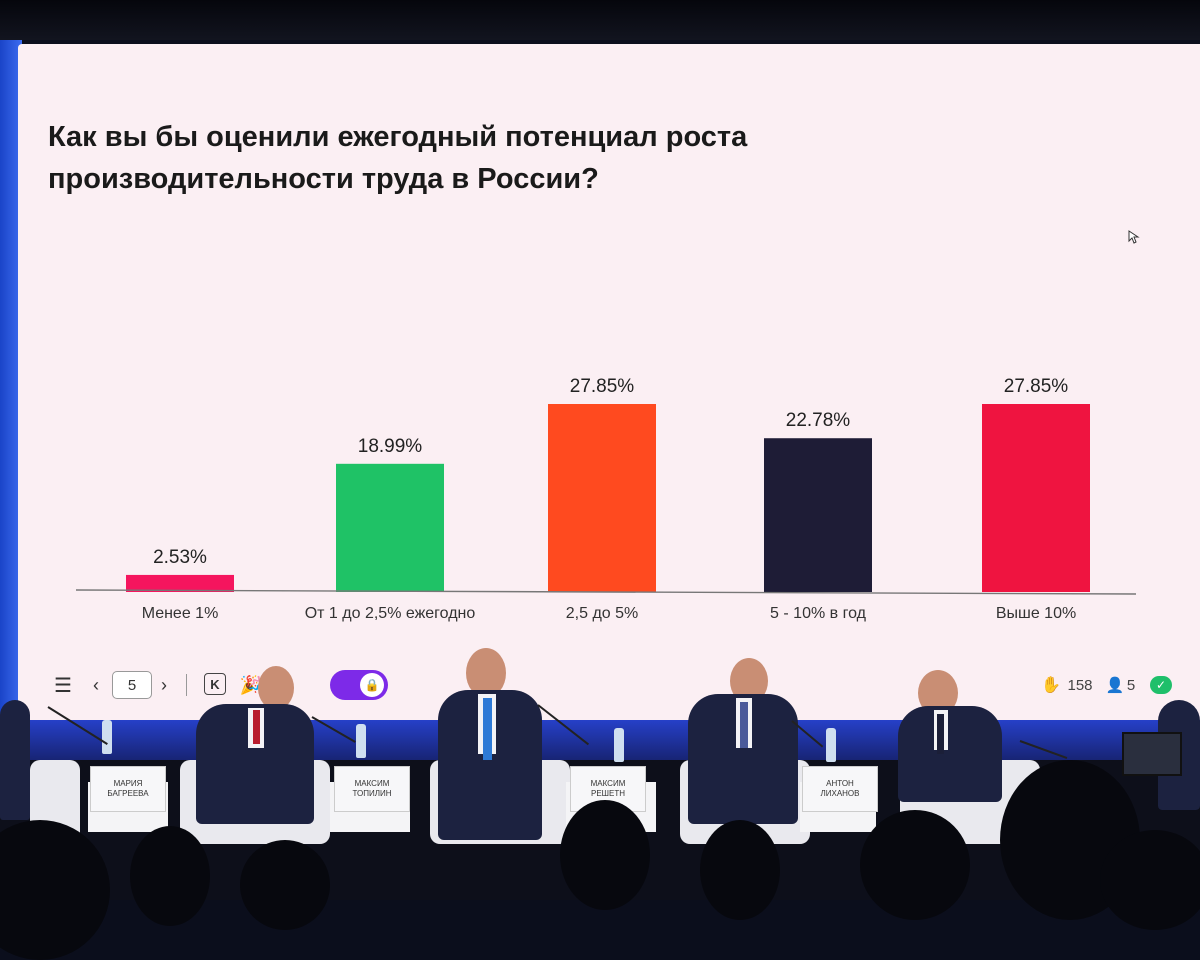  What do you see at coordinates (1134, 237) in the screenshot?
I see `mouse-cursor-icon` at bounding box center [1134, 237].